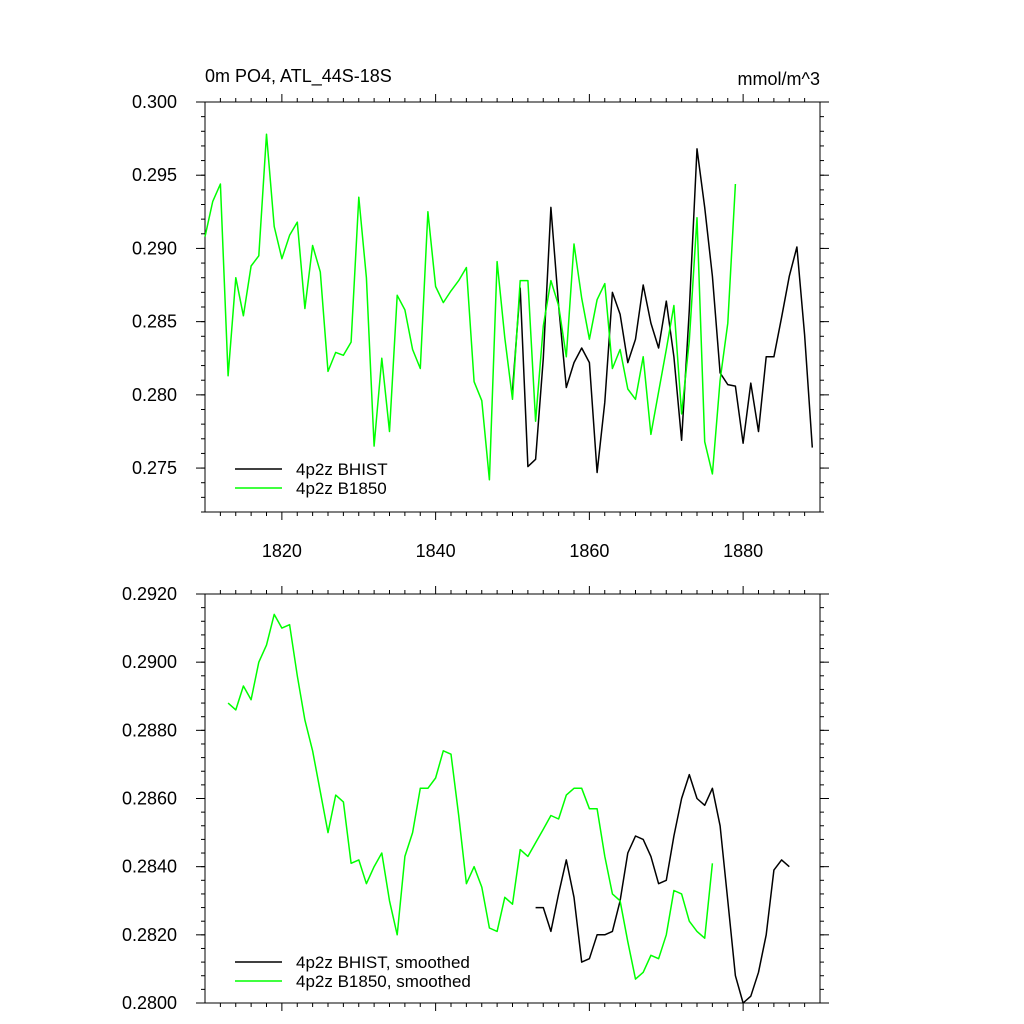  I want to click on y-tick-label: 0.2880, so click(149, 730).